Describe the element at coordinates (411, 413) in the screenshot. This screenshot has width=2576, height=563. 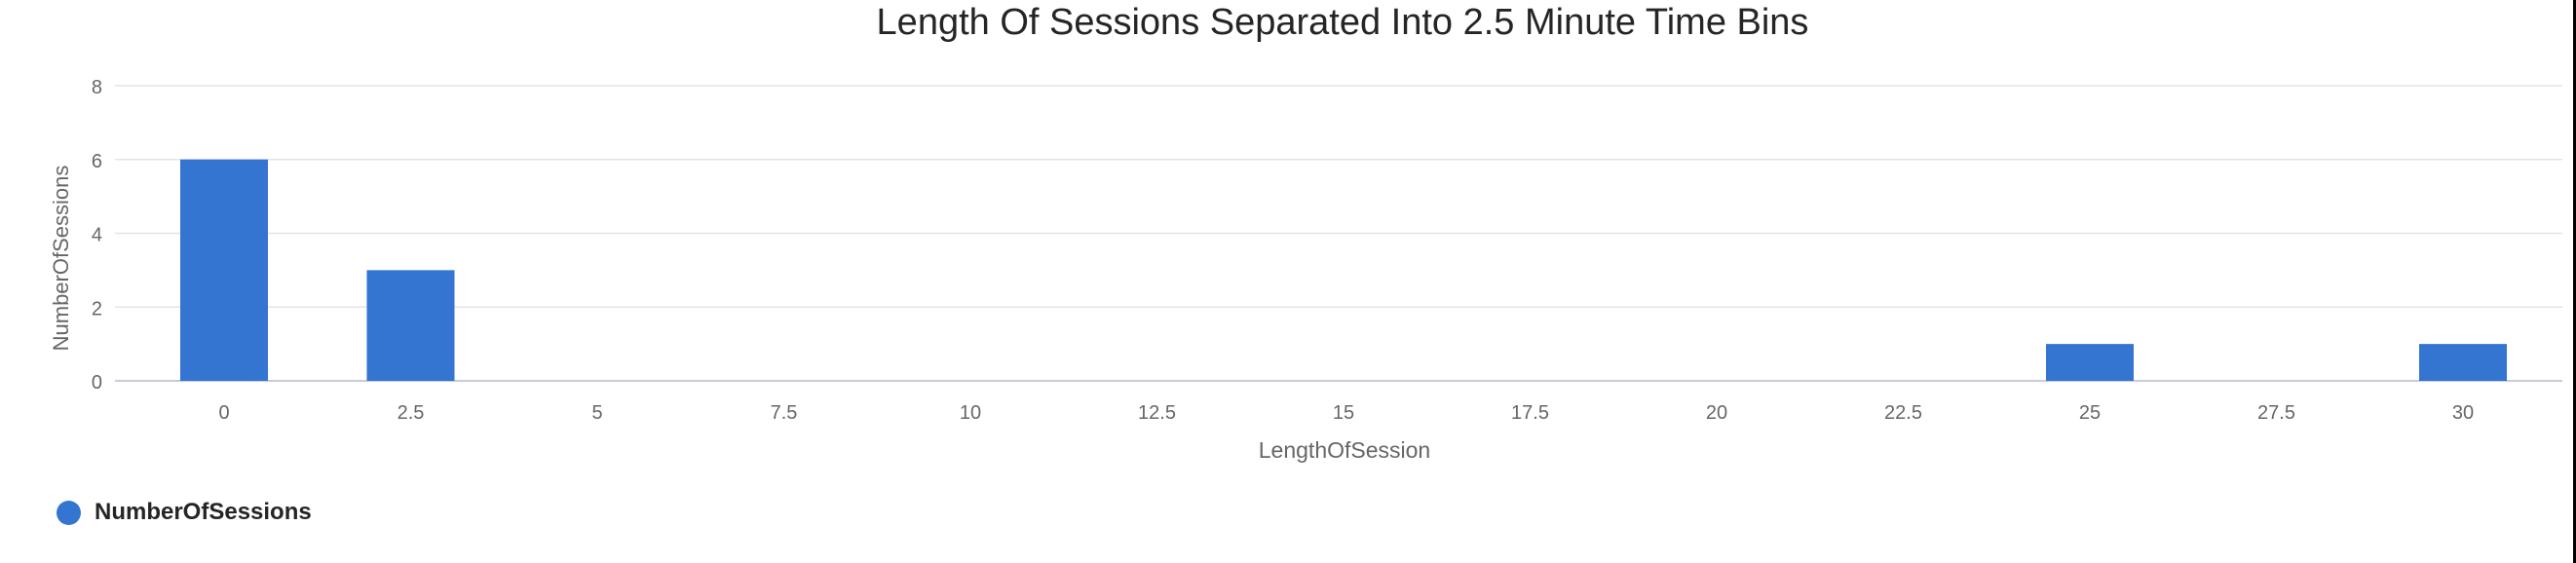
I see `x-tick-label: 2.5` at that location.